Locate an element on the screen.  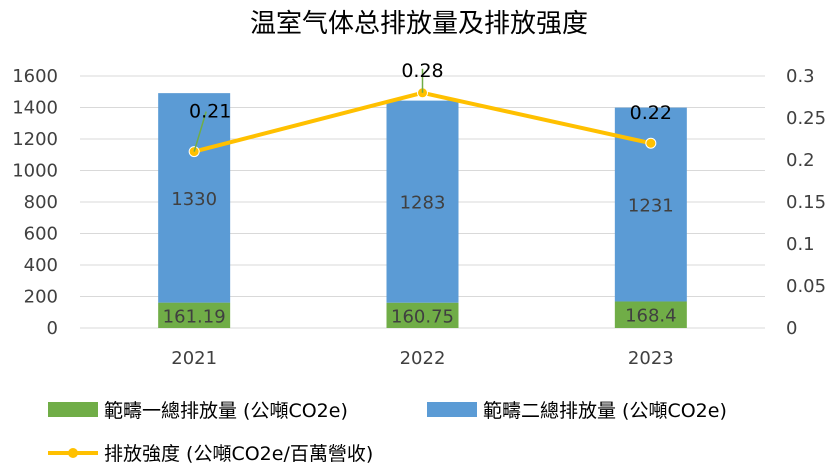
bar-scope1-2022 is located at coordinates (422, 315).